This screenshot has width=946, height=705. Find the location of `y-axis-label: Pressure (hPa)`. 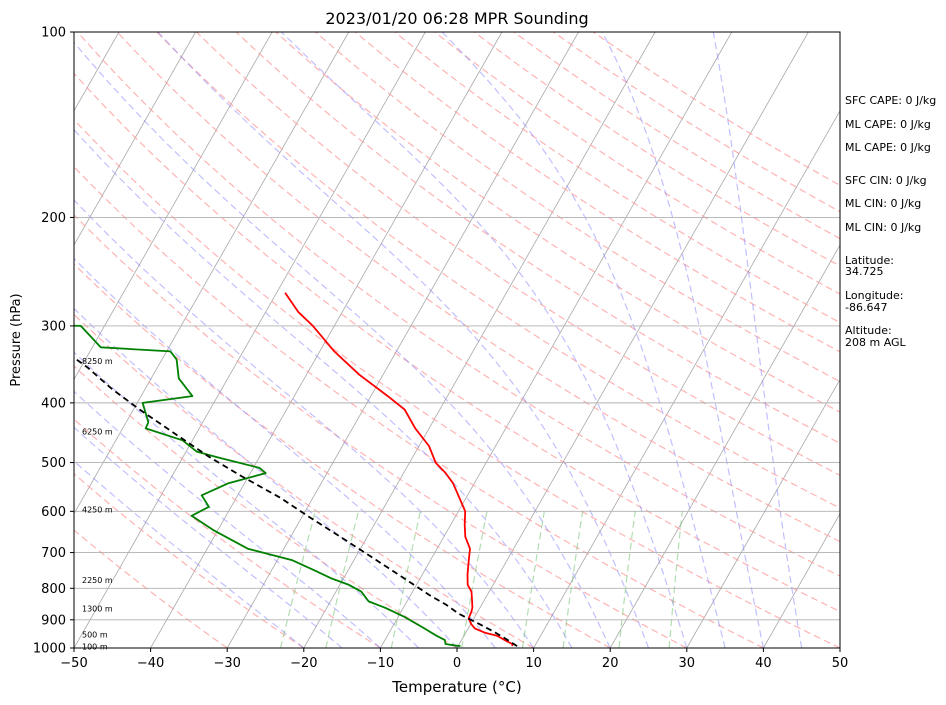

y-axis-label: Pressure (hPa) is located at coordinates (16, 339).